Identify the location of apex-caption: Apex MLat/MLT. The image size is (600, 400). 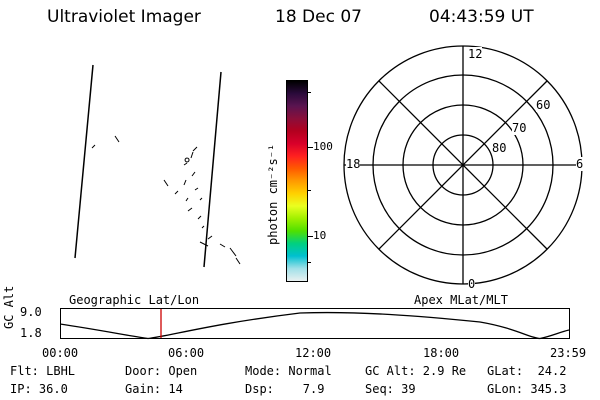
(461, 300).